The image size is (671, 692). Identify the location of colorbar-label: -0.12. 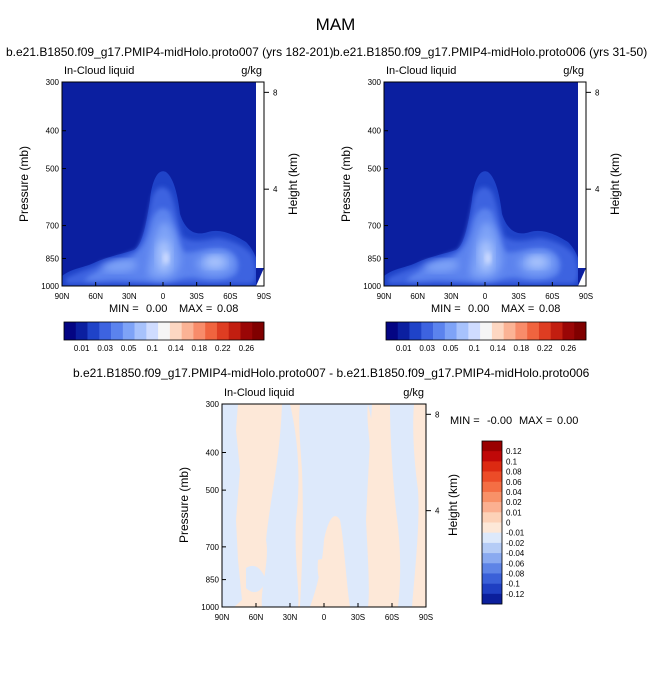
(515, 594).